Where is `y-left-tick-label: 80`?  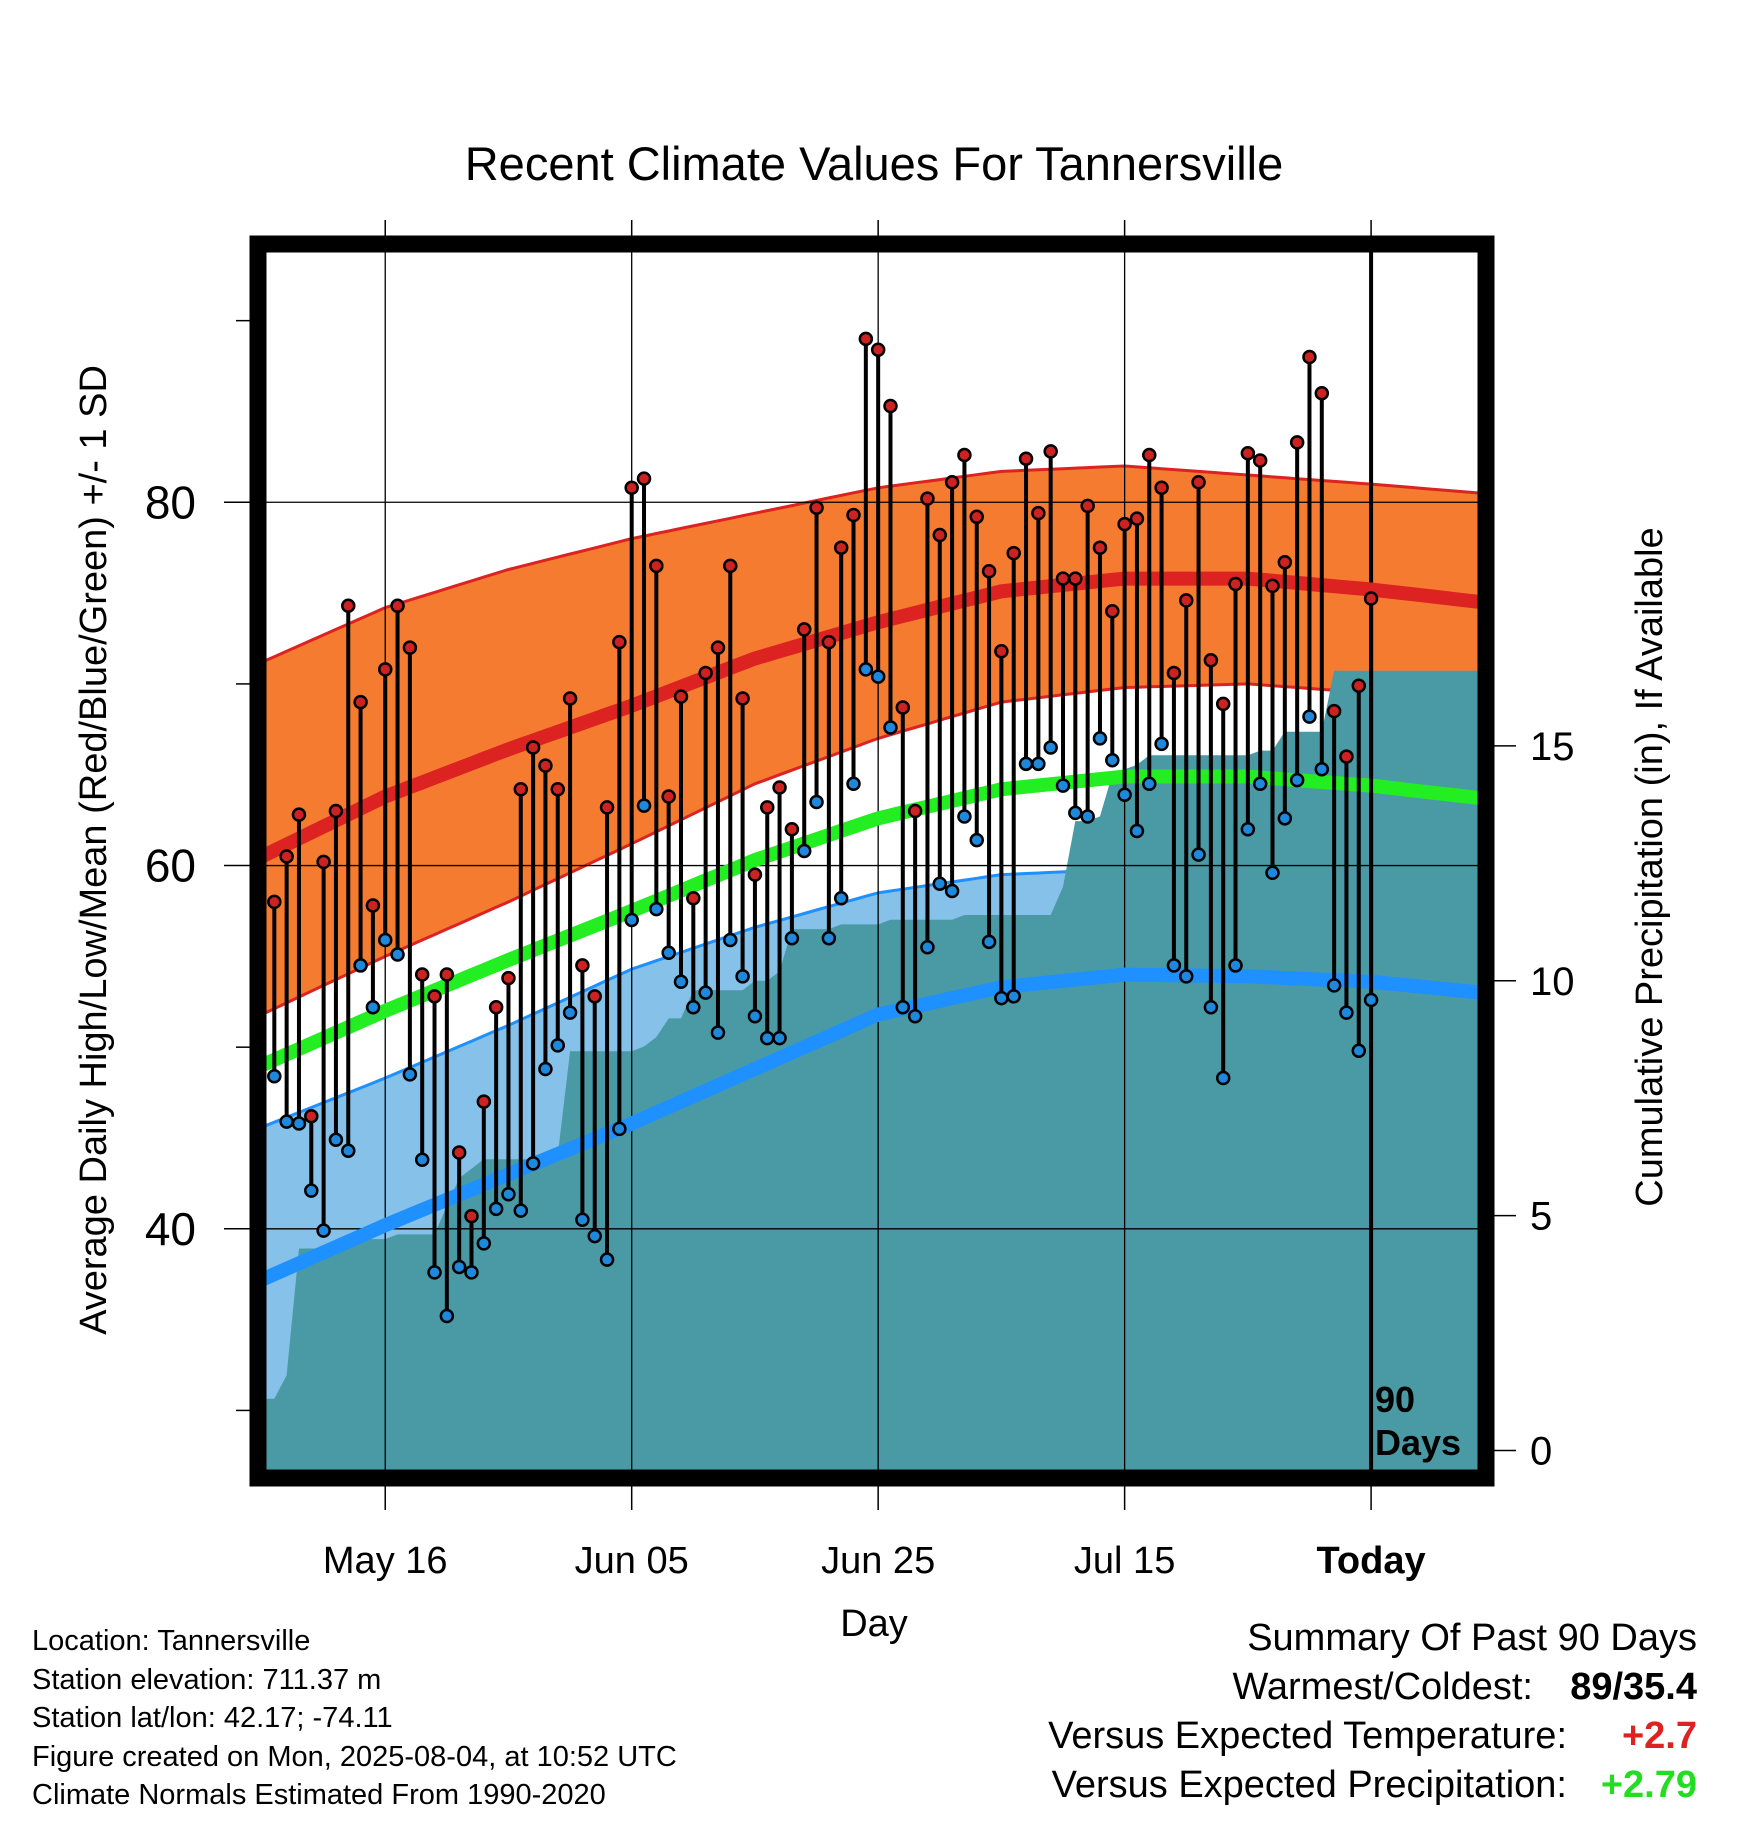 y-left-tick-label: 80 is located at coordinates (170, 502).